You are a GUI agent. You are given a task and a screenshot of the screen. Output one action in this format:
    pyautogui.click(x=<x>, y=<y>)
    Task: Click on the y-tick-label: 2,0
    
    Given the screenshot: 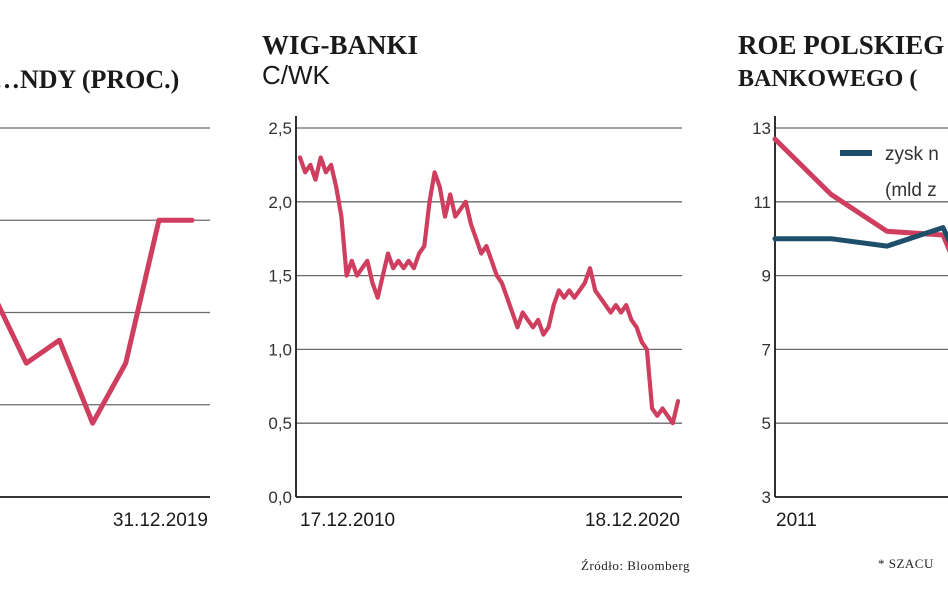 What is the action you would take?
    pyautogui.click(x=280, y=202)
    